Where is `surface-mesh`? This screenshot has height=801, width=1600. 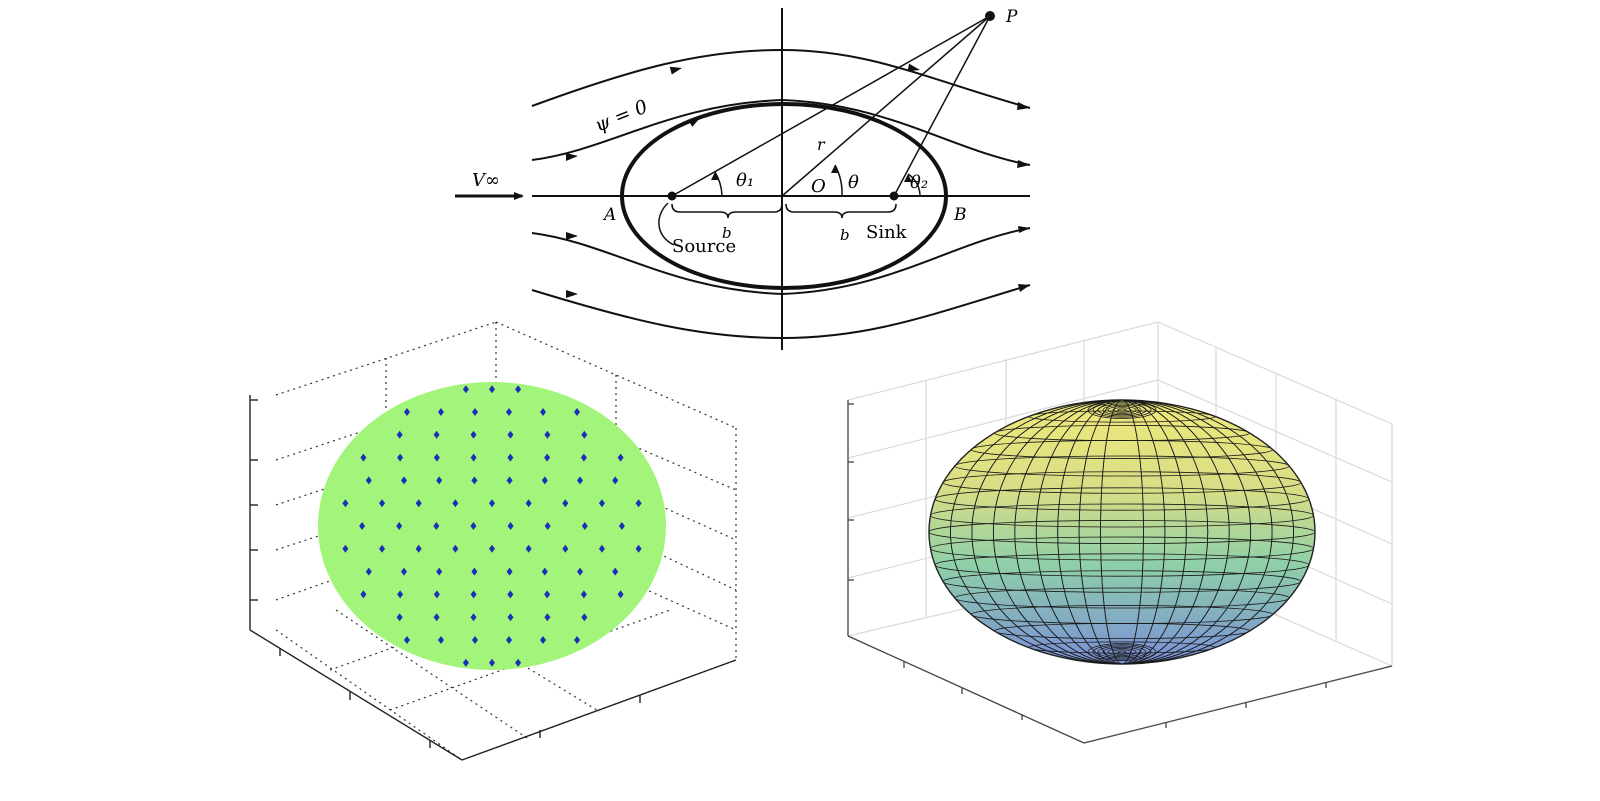 surface-mesh is located at coordinates (1122, 532).